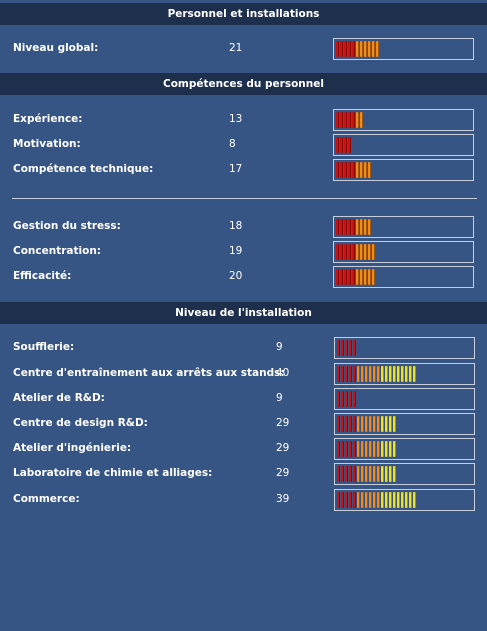 Image resolution: width=487 pixels, height=631 pixels. What do you see at coordinates (67, 226) in the screenshot?
I see `skill-label: Gestion du stress:` at bounding box center [67, 226].